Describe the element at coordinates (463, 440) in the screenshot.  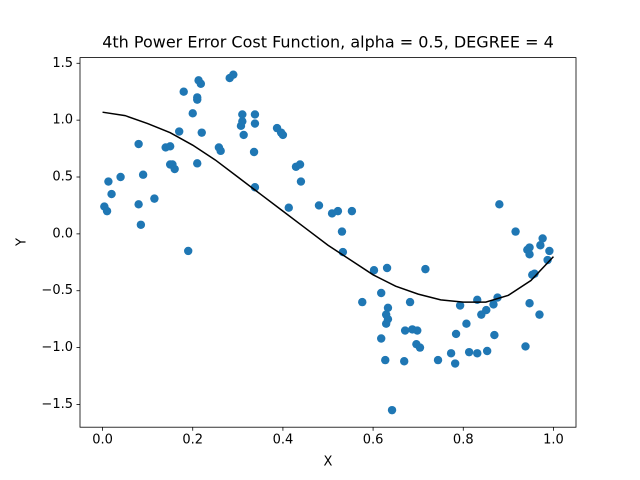
I see `x-tick-label: 0.8` at that location.